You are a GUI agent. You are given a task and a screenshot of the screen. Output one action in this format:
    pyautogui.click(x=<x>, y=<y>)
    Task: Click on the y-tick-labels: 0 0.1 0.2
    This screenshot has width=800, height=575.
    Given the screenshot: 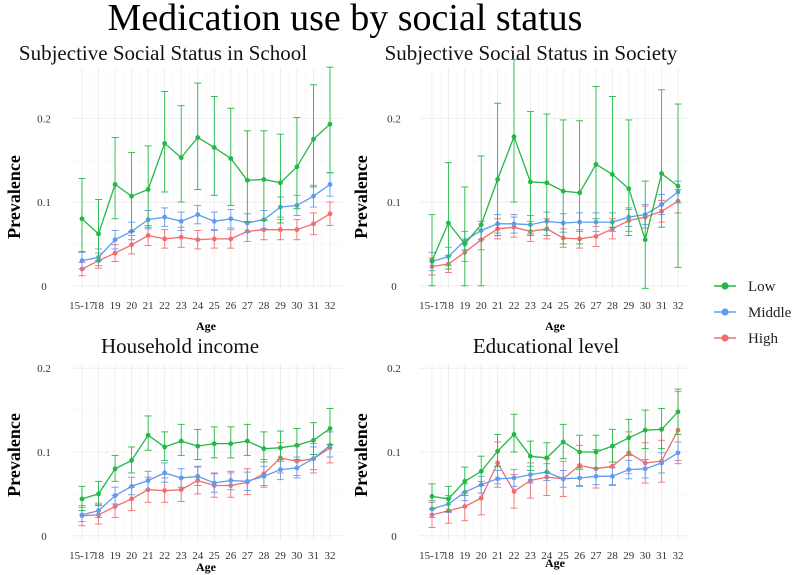 What is the action you would take?
    pyautogui.click(x=394, y=453)
    